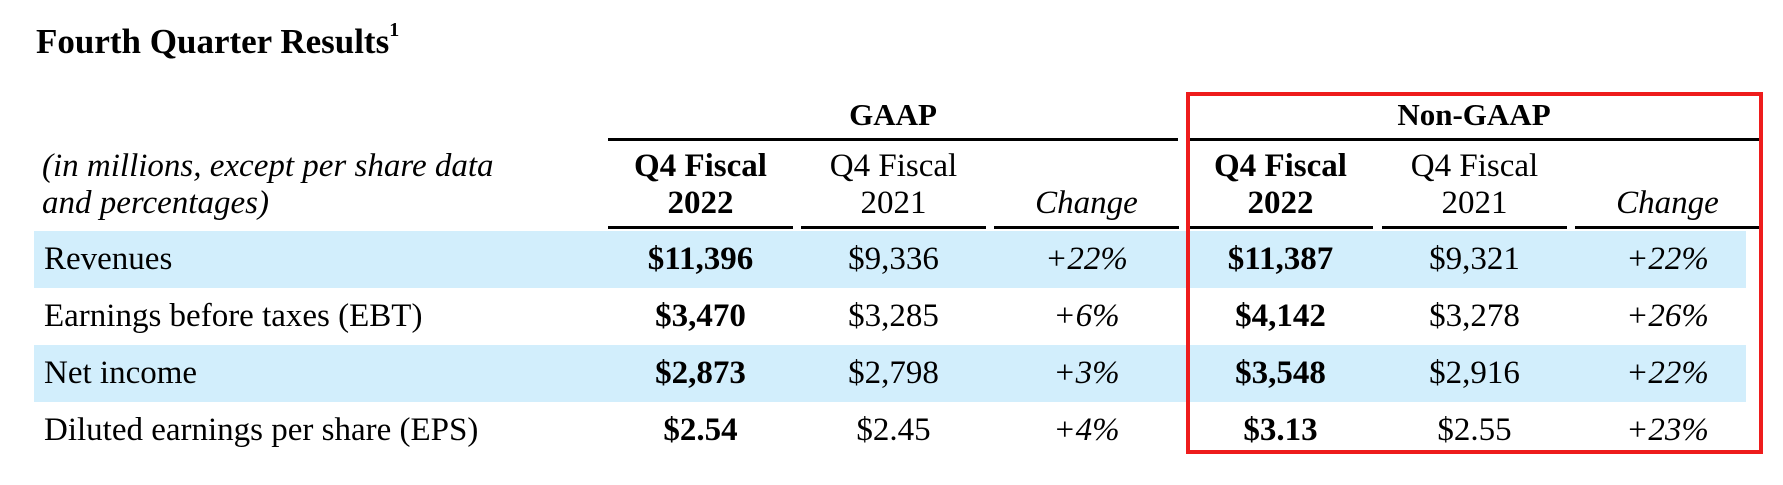  What do you see at coordinates (1280, 259) in the screenshot?
I see `cell-non-gaap-q4-2022: $11,387` at bounding box center [1280, 259].